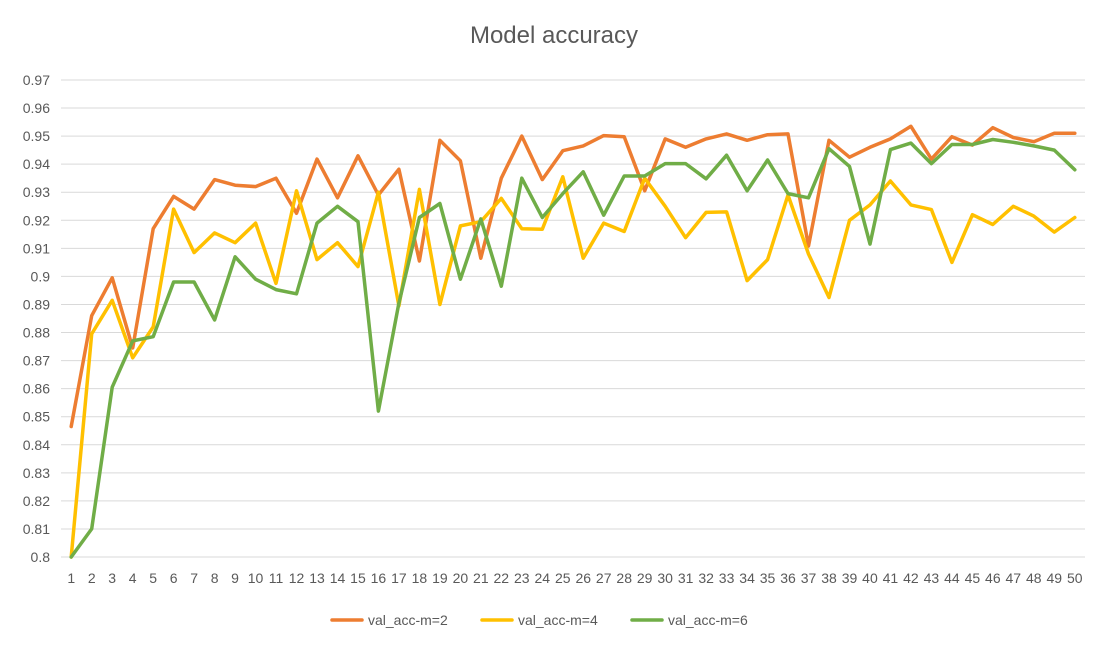  I want to click on x-tick-label: 35, so click(768, 578).